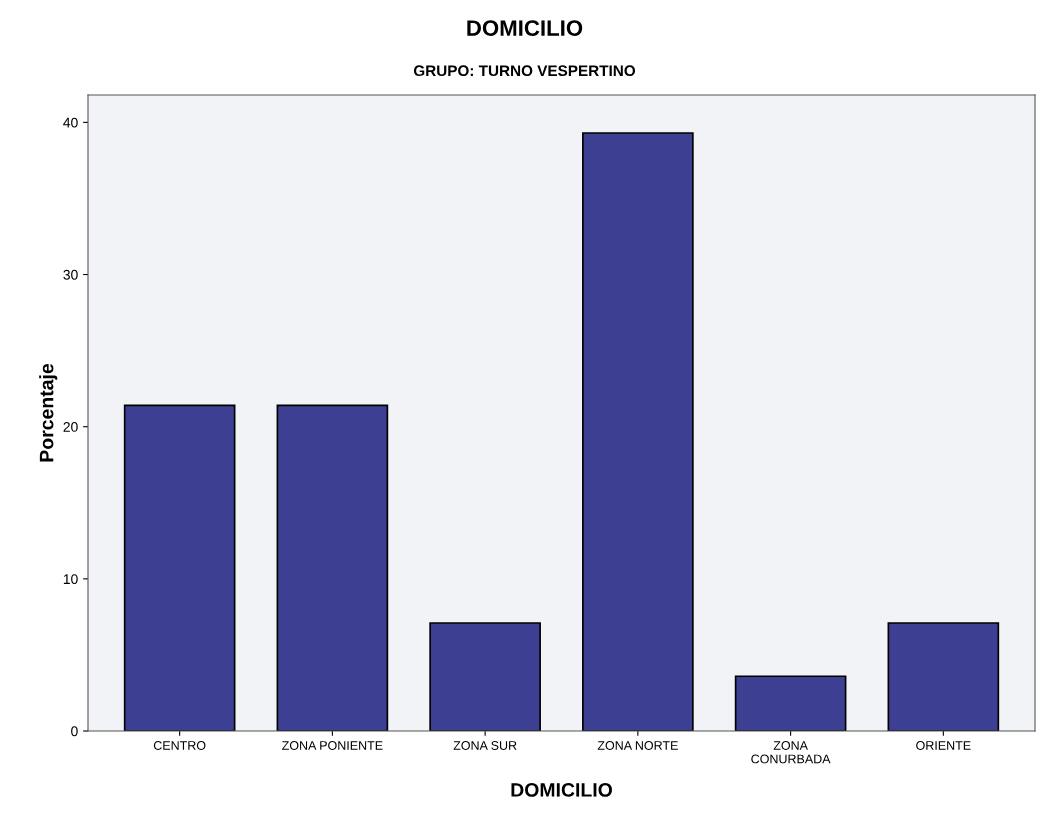  I want to click on x-tick-label: ZONA CONURBADA, so click(791, 752).